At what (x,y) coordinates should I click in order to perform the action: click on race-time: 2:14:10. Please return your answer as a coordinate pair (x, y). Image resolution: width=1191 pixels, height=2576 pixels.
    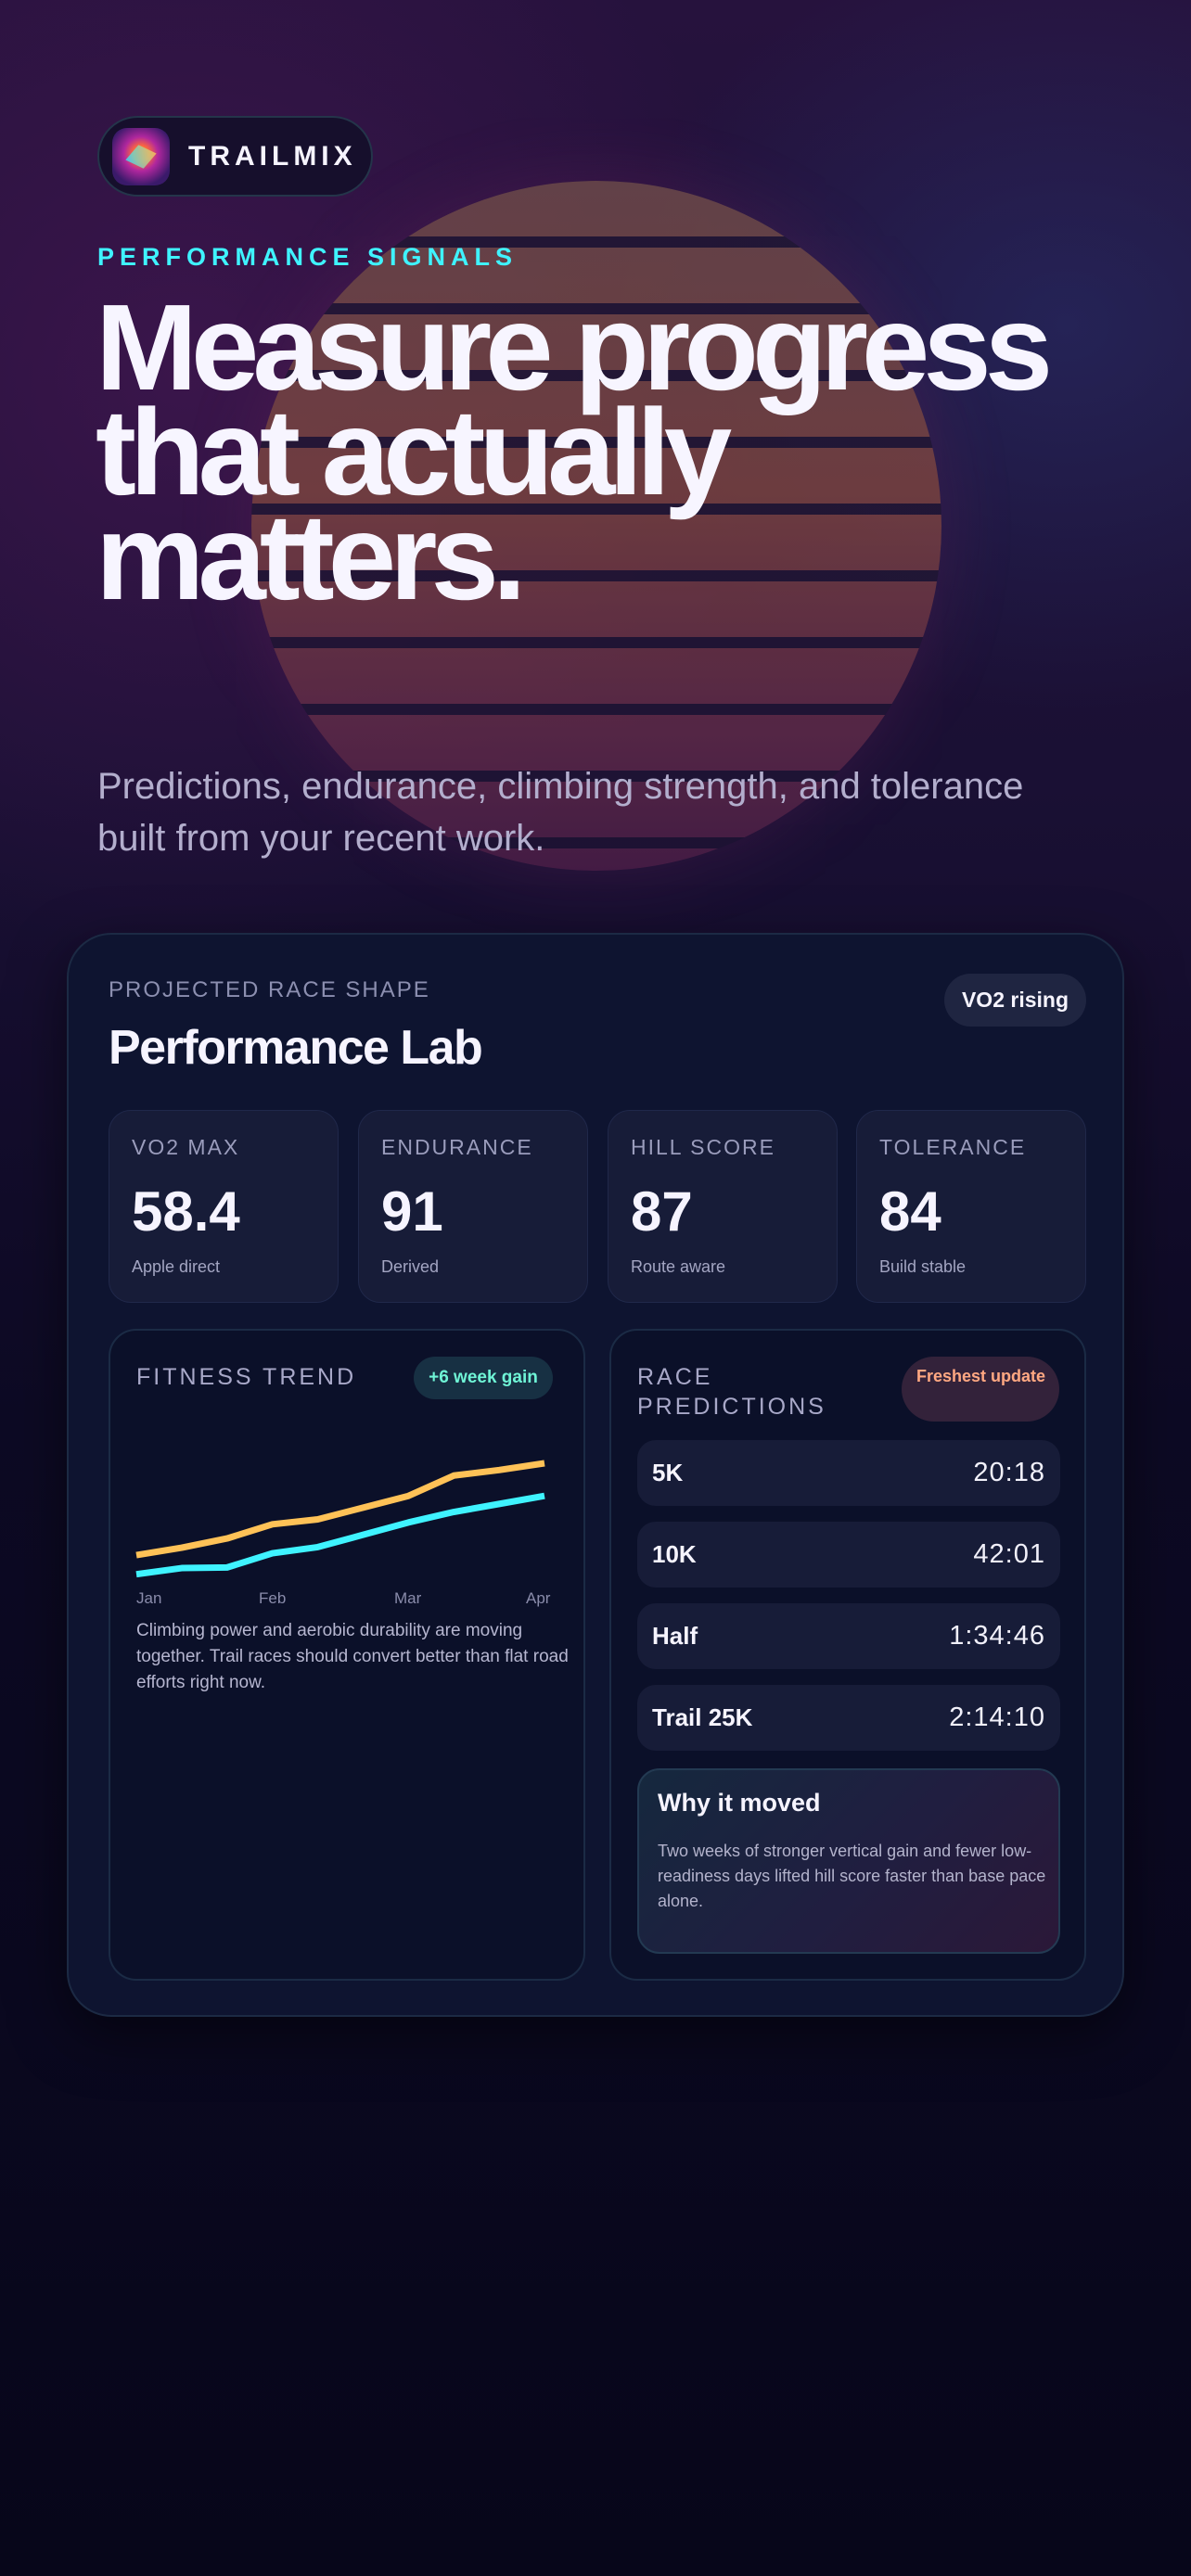
    Looking at the image, I should click on (997, 1717).